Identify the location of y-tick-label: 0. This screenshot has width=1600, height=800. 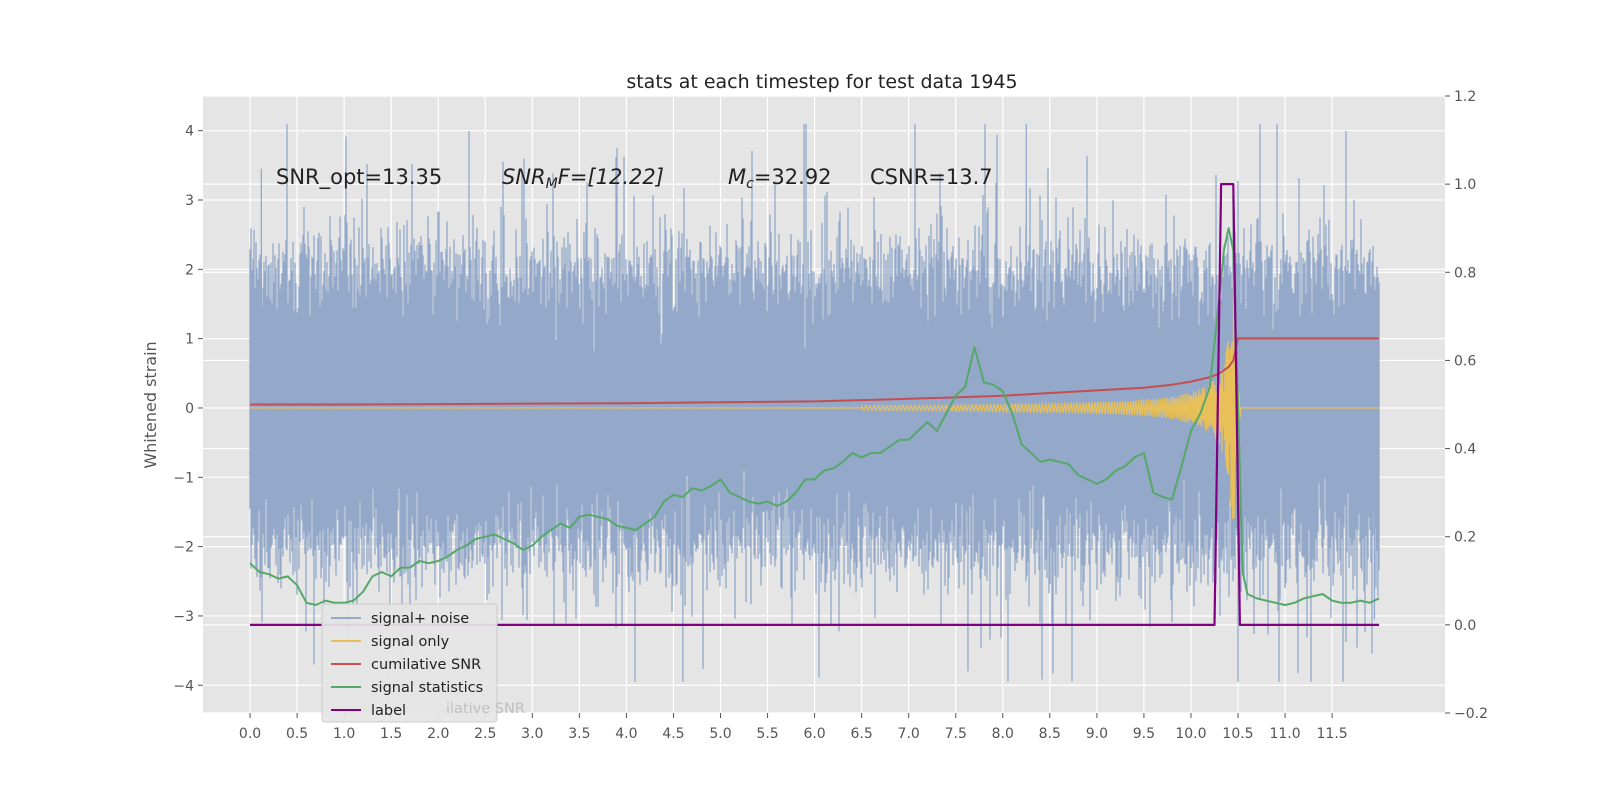
(189, 409).